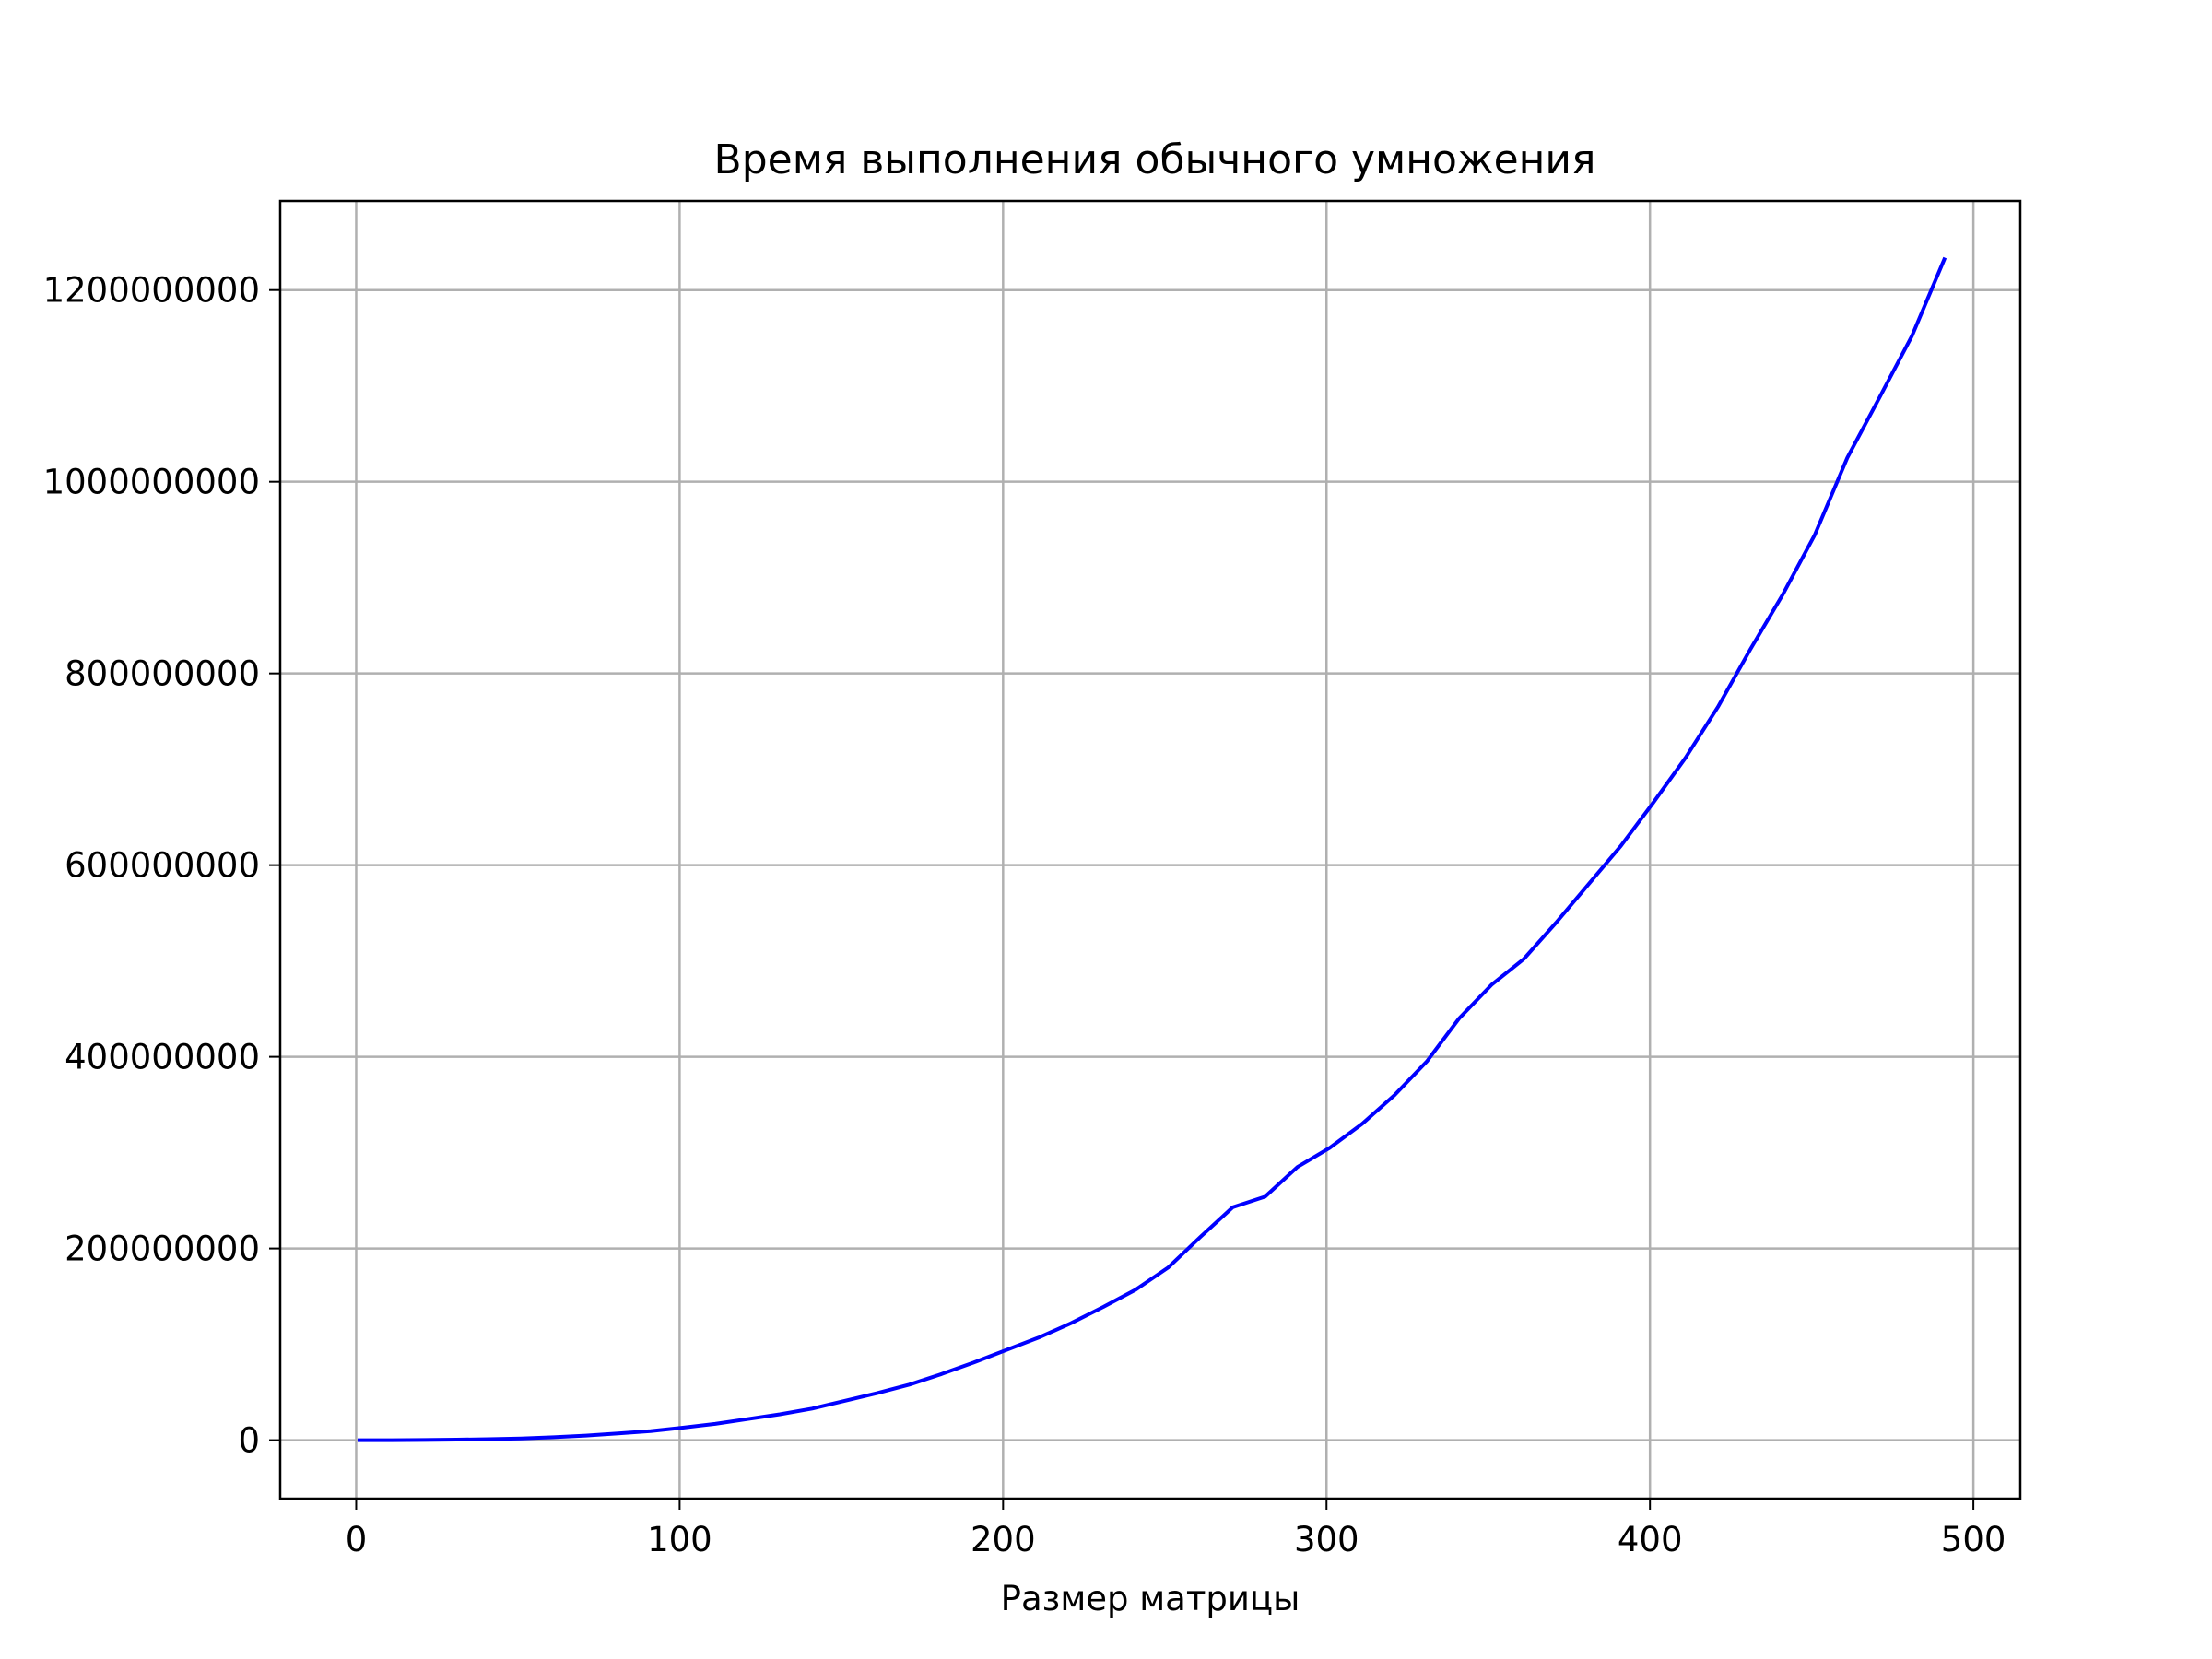 The image size is (2212, 1659). What do you see at coordinates (1150, 1598) in the screenshot?
I see `x-axis-title: Размер матрицы` at bounding box center [1150, 1598].